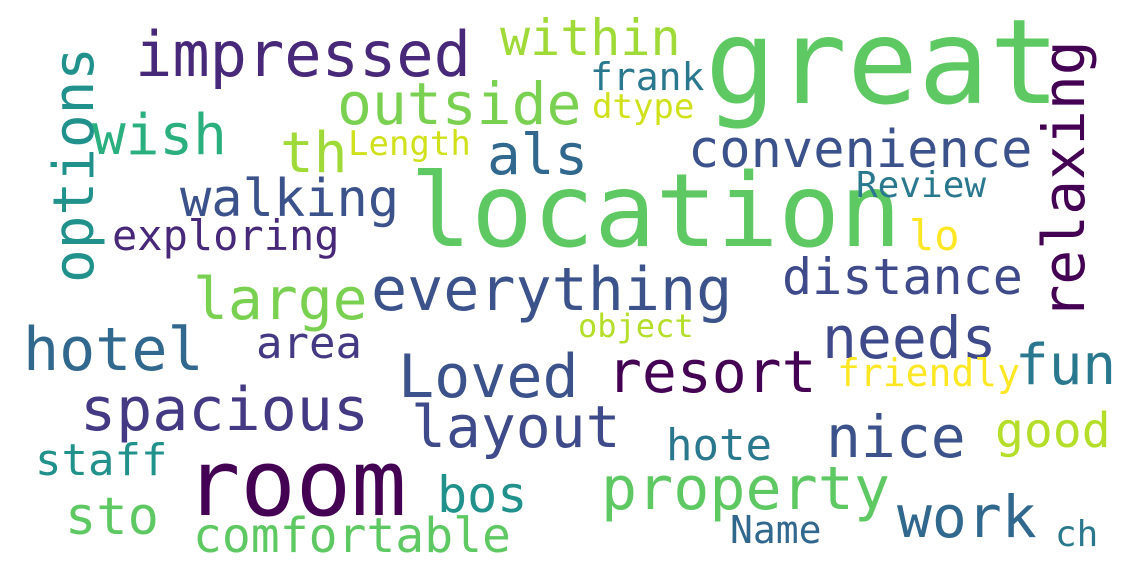 The width and height of the screenshot is (1130, 572). Describe the element at coordinates (712, 372) in the screenshot. I see `word-resort: resort` at that location.